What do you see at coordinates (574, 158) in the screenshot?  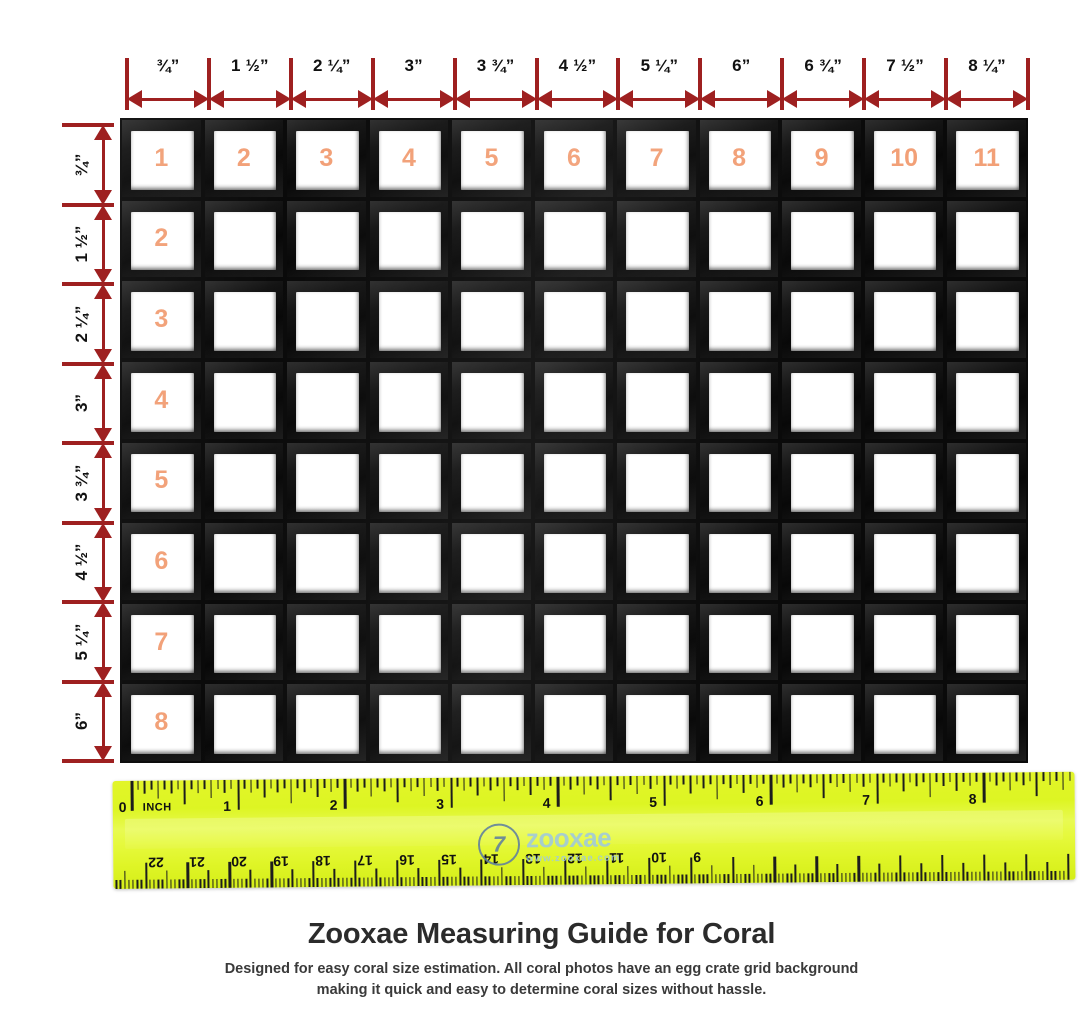 I see `grid-cell: 6` at bounding box center [574, 158].